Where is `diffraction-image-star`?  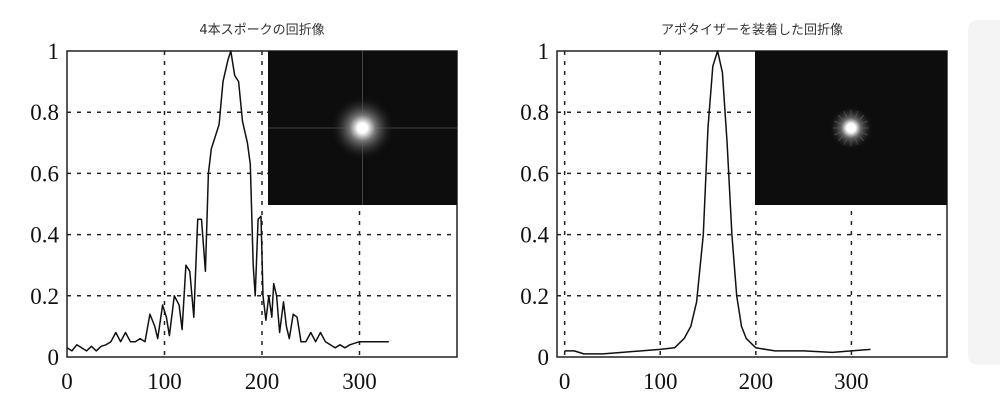
diffraction-image-star is located at coordinates (851, 128).